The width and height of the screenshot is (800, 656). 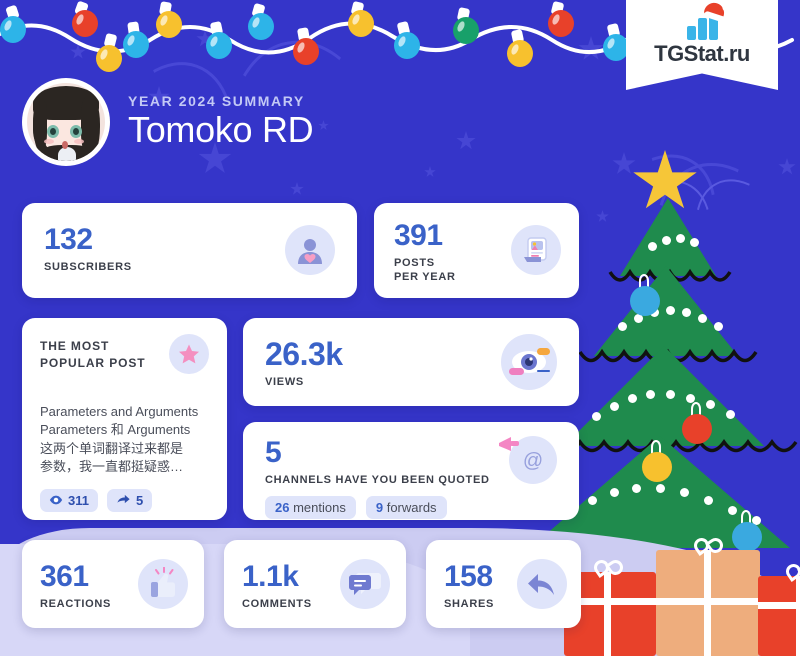 What do you see at coordinates (315, 584) in the screenshot?
I see `card-comments: 1.1k COMMENTS` at bounding box center [315, 584].